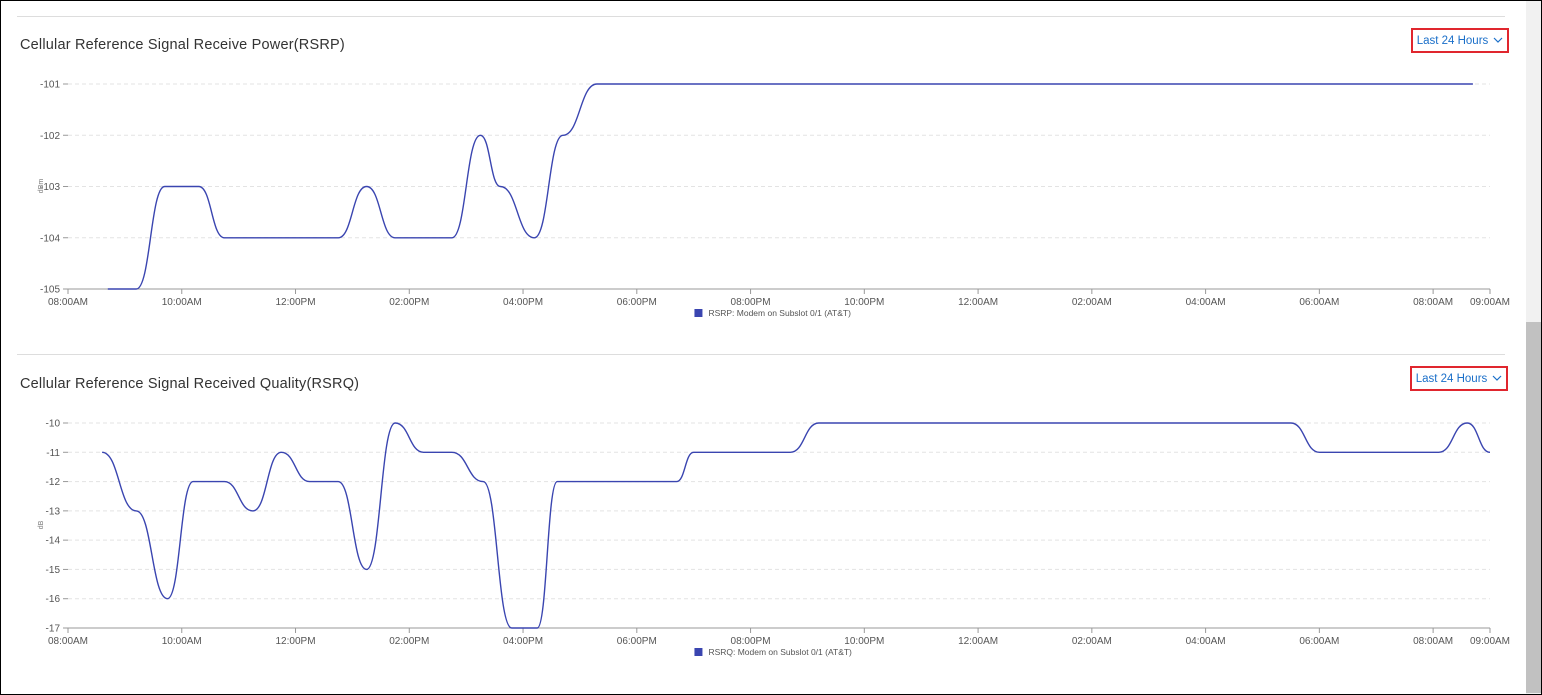 The width and height of the screenshot is (1542, 695). I want to click on rsrq-x-tick-label: 12:00AM, so click(978, 641).